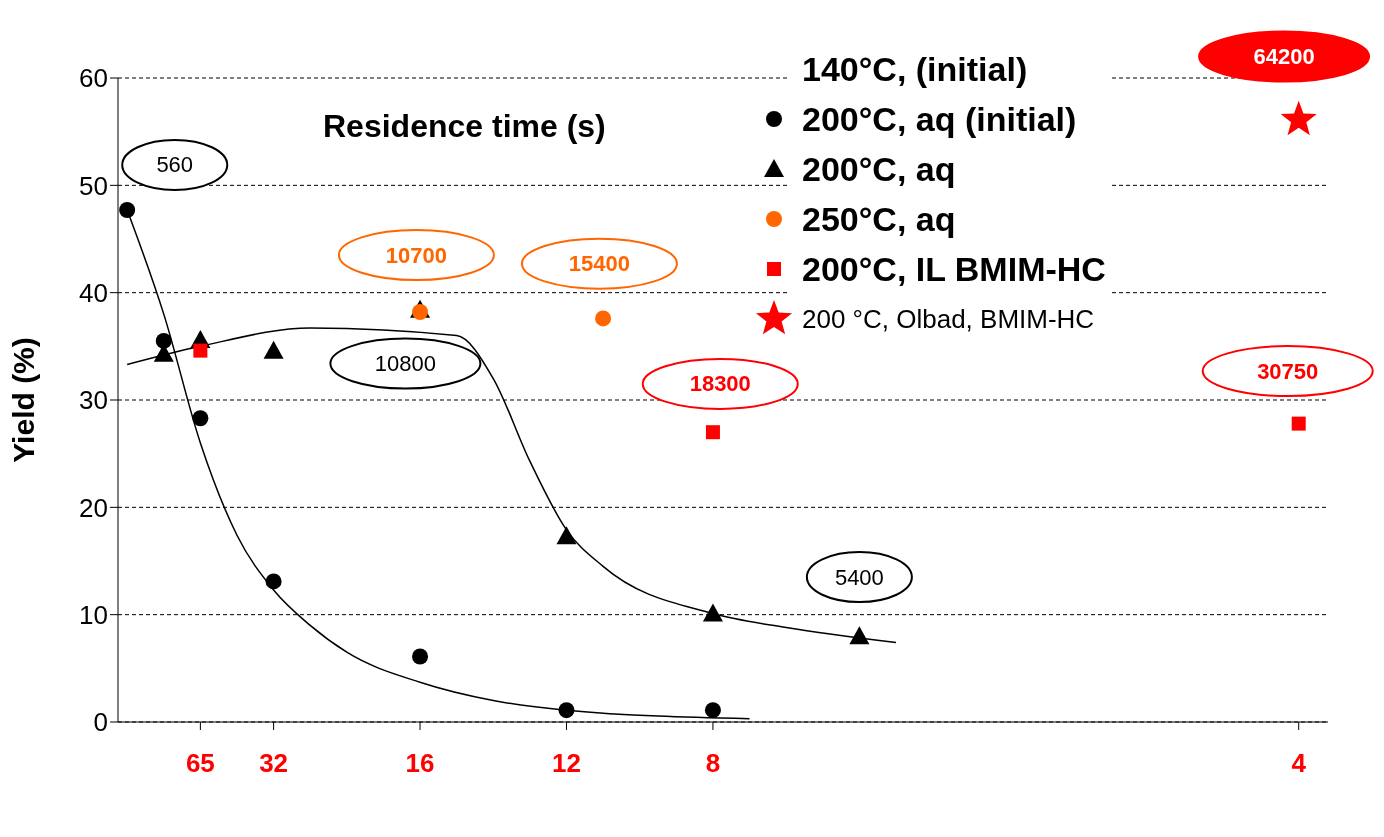 The height and width of the screenshot is (837, 1384). What do you see at coordinates (713, 763) in the screenshot?
I see `x-tick-label: 8` at bounding box center [713, 763].